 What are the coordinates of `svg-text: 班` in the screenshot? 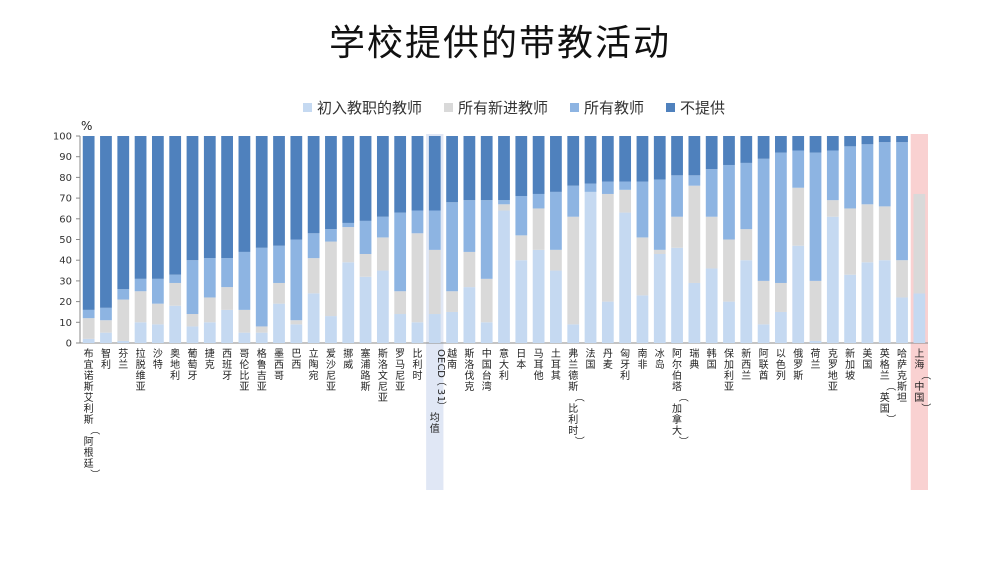 It's located at (227, 365).